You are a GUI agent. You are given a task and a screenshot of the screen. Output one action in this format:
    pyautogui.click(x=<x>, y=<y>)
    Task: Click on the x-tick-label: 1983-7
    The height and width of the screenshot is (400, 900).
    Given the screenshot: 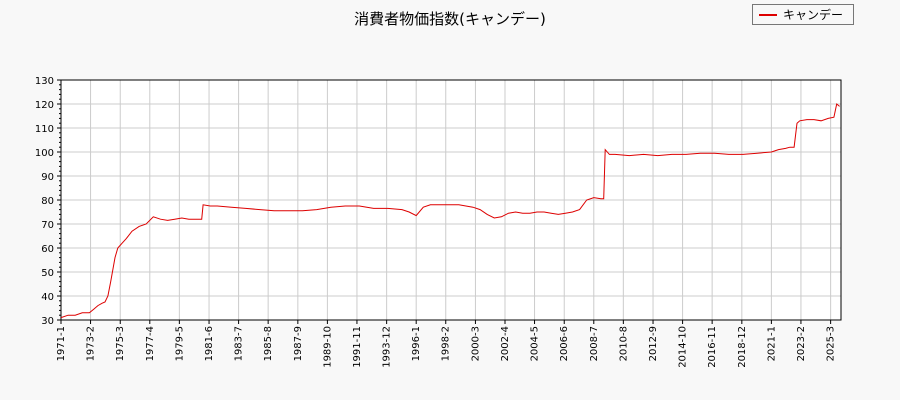 What is the action you would take?
    pyautogui.click(x=239, y=343)
    